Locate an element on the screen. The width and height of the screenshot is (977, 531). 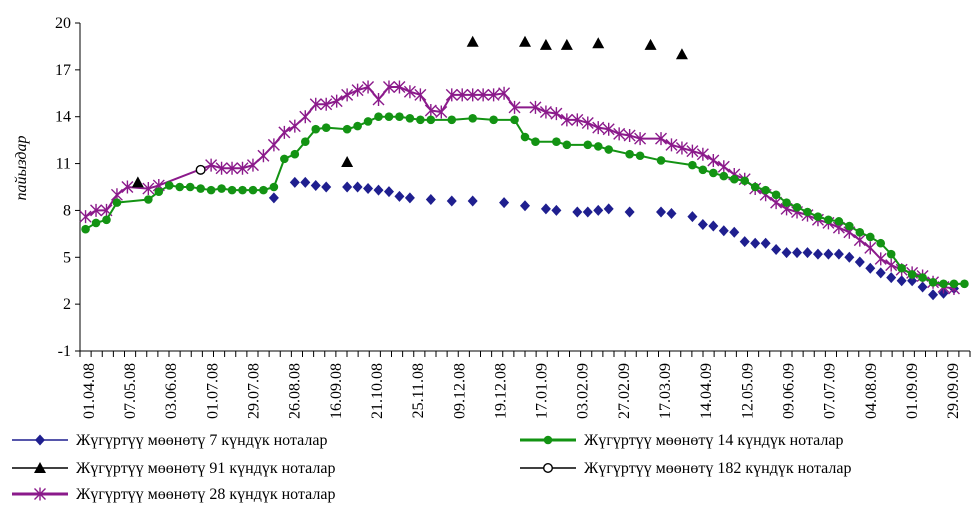
legend-label: Жүгүртүү мөөнөтү 28 күндүк ноталар is located at coordinates (205, 494).